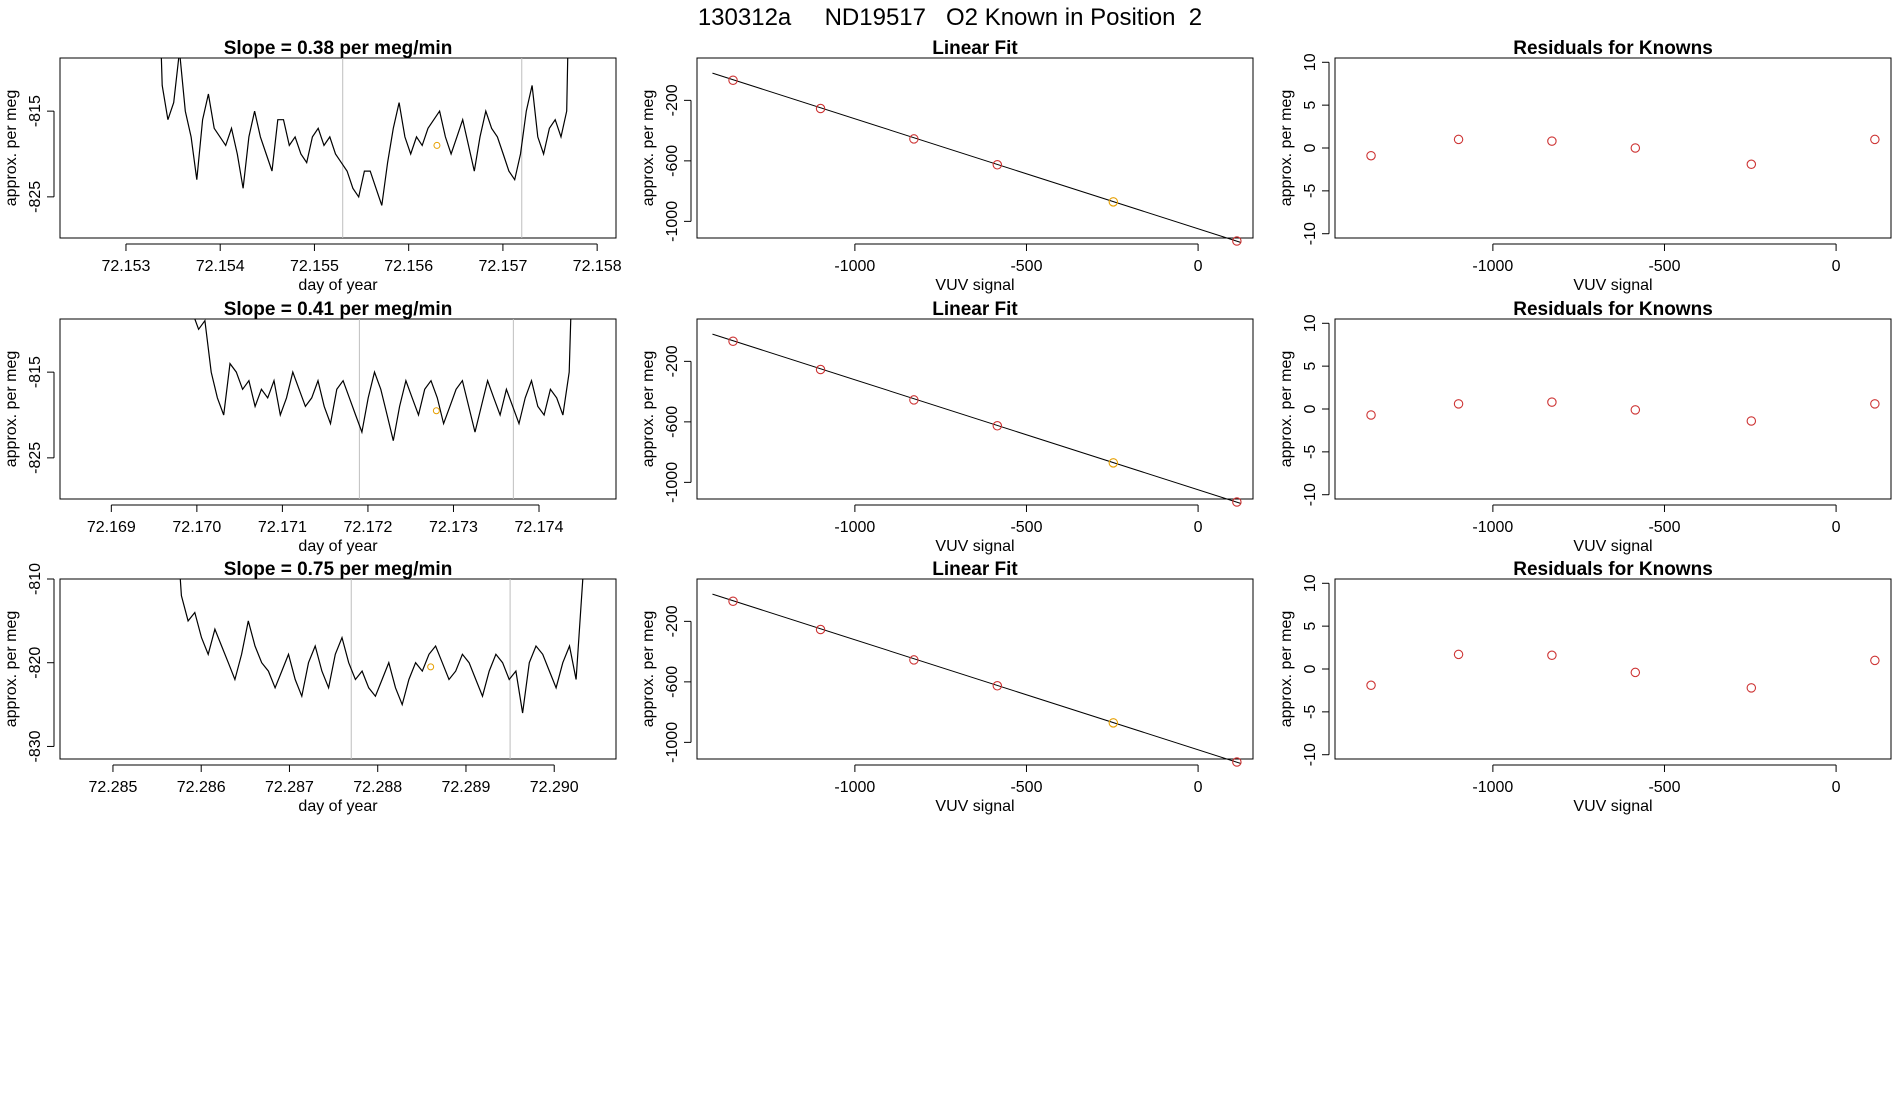 The image size is (1900, 1100). What do you see at coordinates (539, 527) in the screenshot?
I see `x-tick-label: 72.174` at bounding box center [539, 527].